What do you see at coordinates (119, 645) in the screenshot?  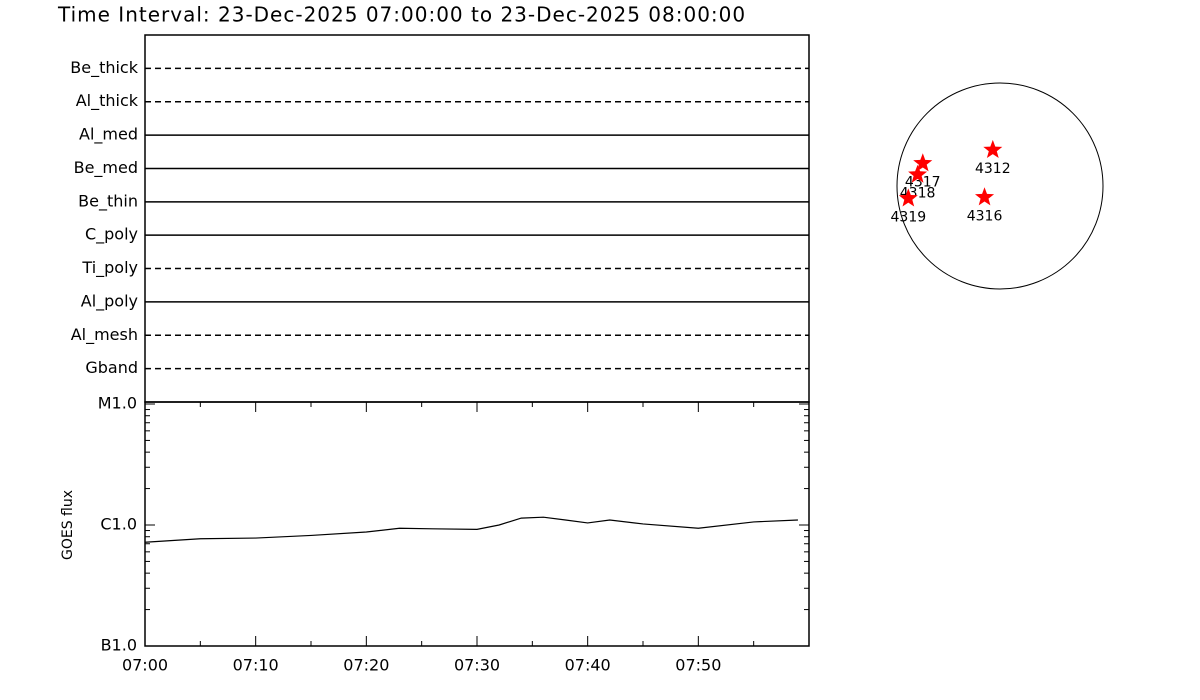 I see `y-tick-label: B1.0` at bounding box center [119, 645].